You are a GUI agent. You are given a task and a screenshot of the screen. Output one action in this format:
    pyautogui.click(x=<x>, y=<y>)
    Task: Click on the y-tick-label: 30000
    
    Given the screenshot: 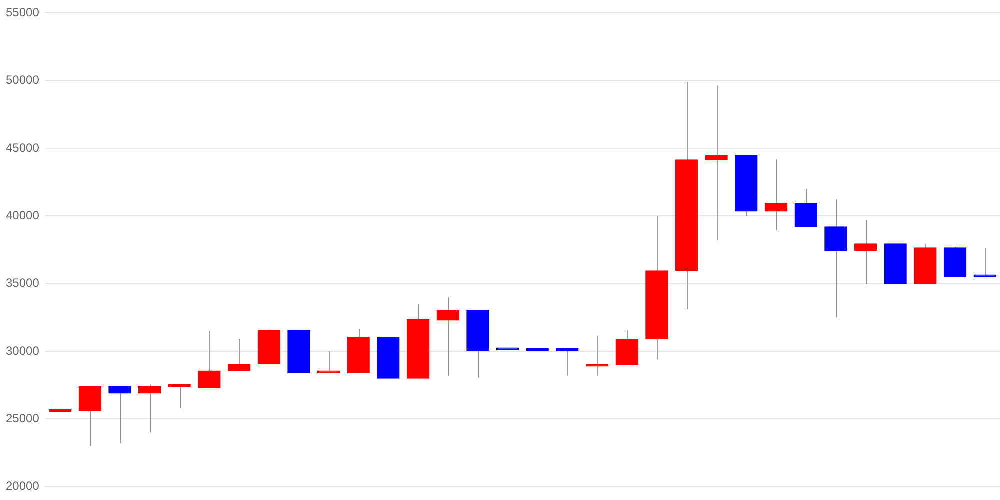 What is the action you would take?
    pyautogui.click(x=23, y=351)
    